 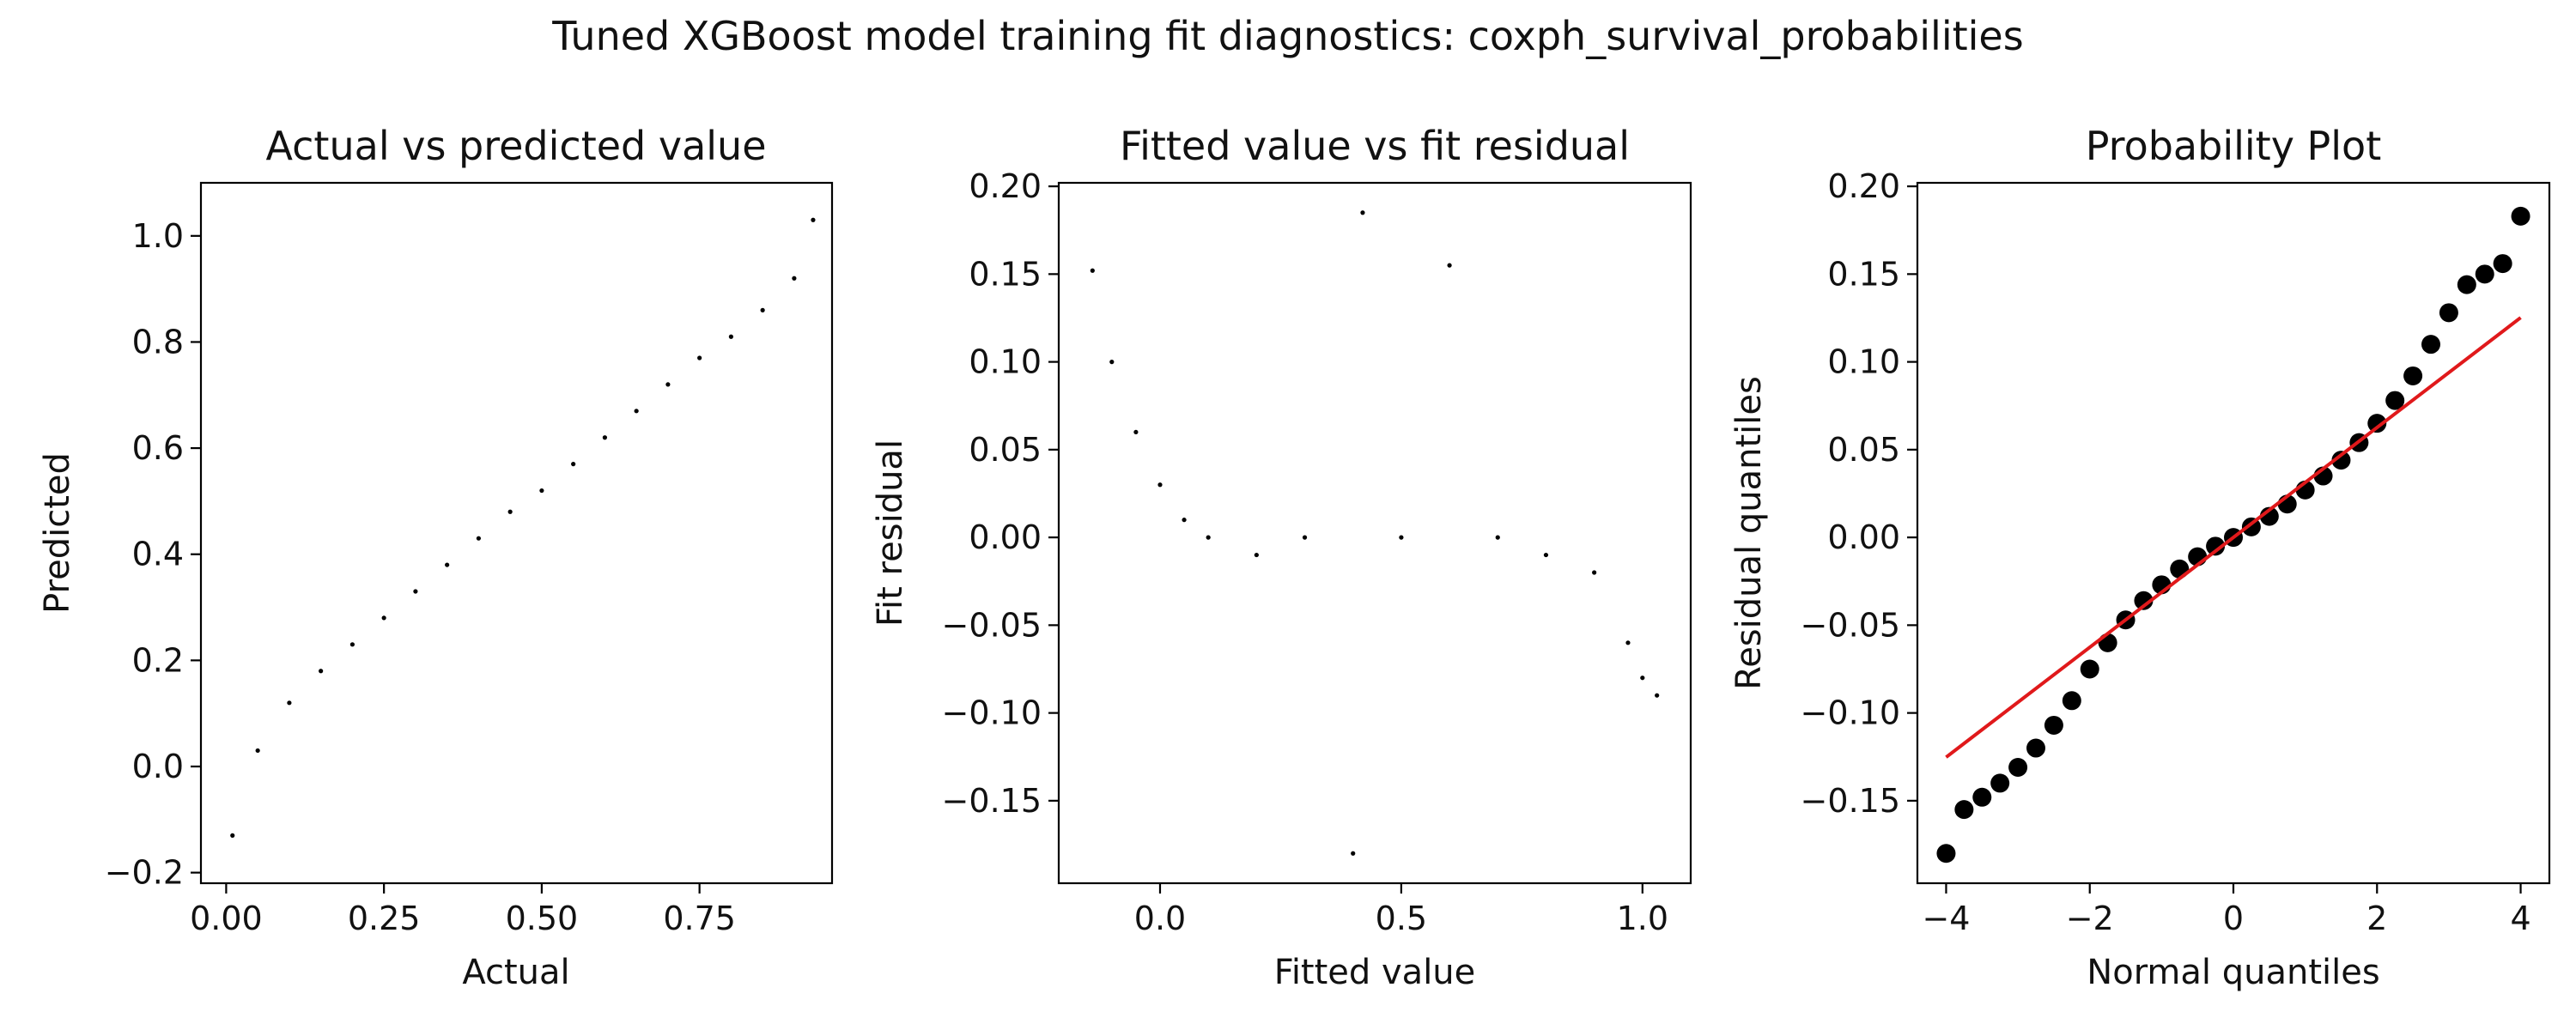 I want to click on y-tick-label: 0.6, so click(x=158, y=448).